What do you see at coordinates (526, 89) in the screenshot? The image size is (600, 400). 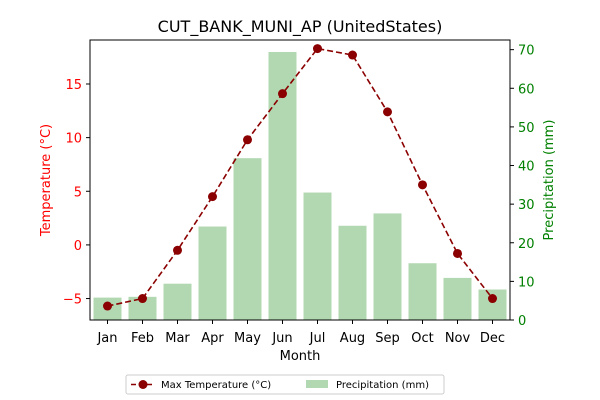 I see `y-right-tick-label: 60` at bounding box center [526, 89].